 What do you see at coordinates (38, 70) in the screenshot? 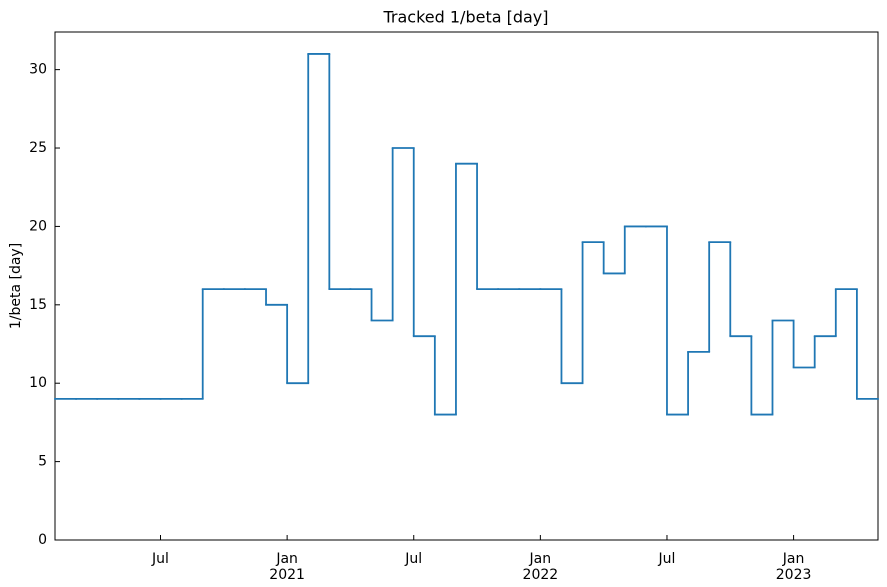
I see `y-tick-label: 30` at bounding box center [38, 70].